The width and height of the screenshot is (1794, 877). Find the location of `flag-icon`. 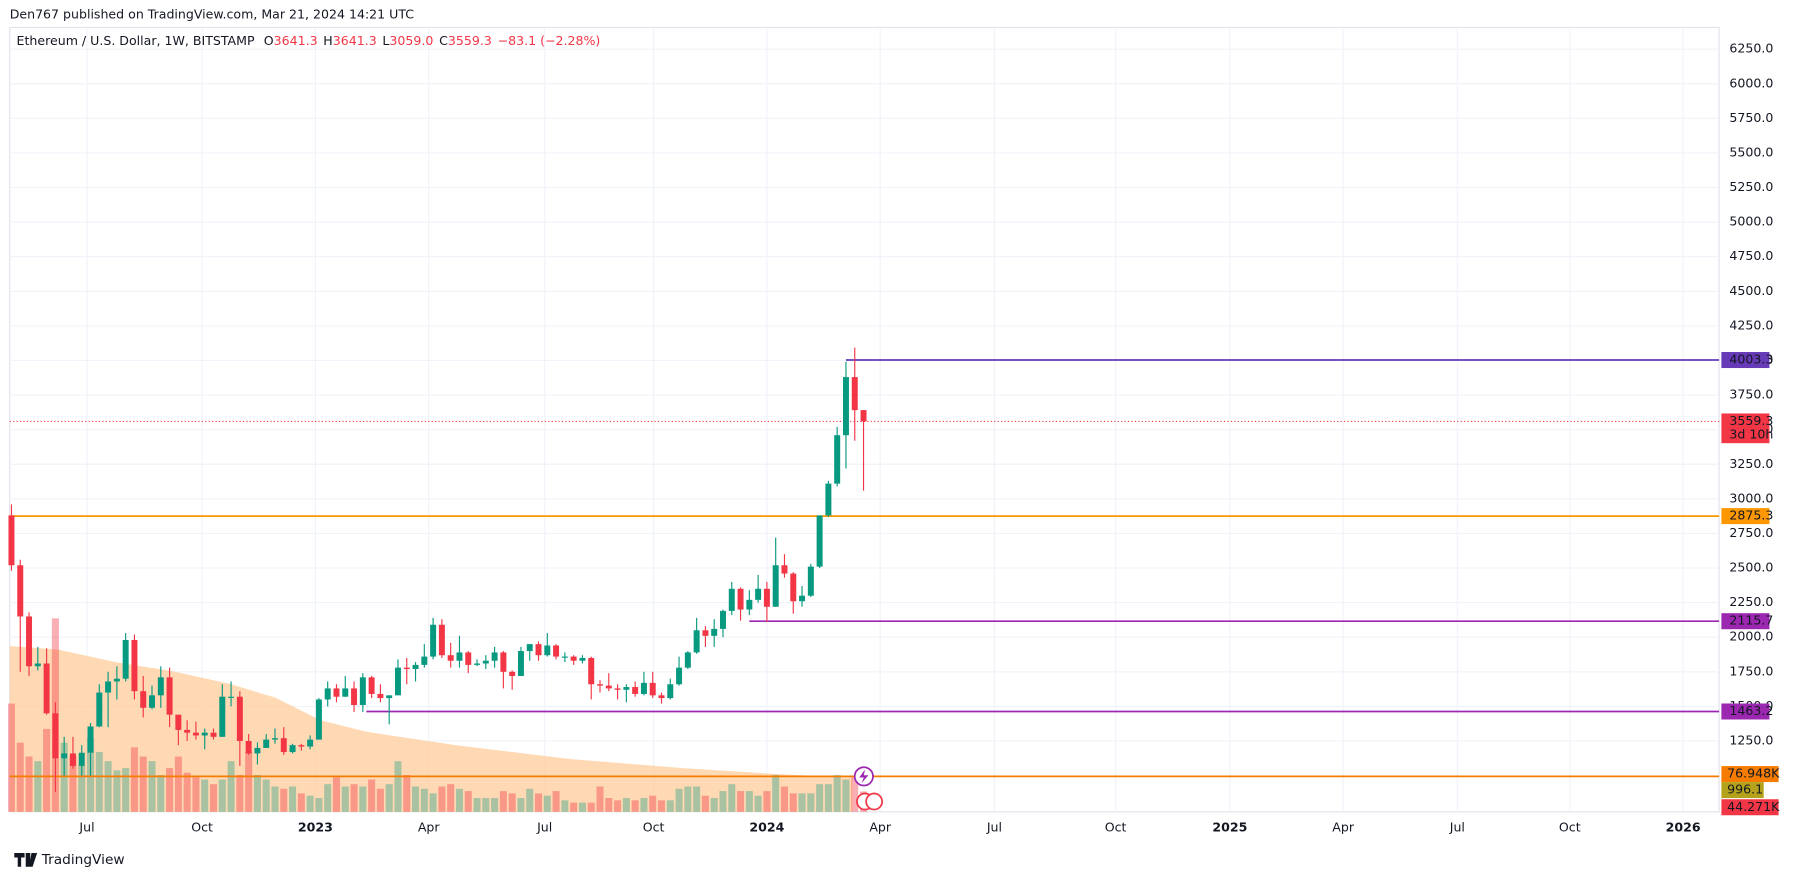

flag-icon is located at coordinates (874, 801).